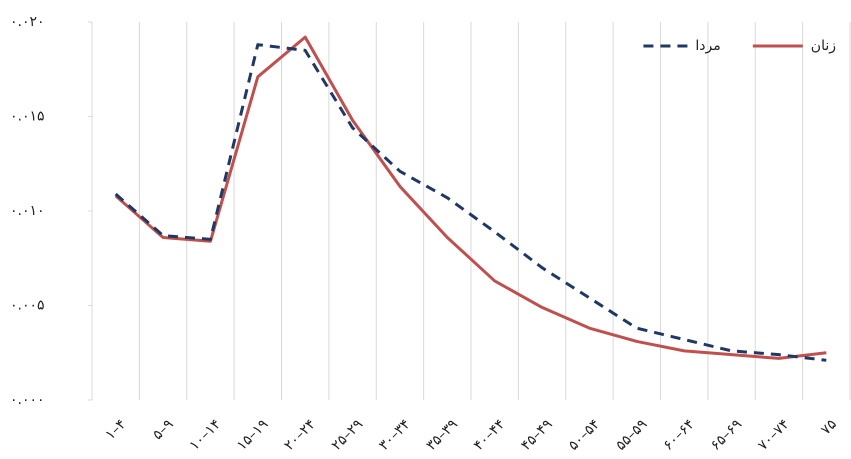 Image resolution: width=851 pixels, height=459 pixels. I want to click on legend-label: زنان, so click(823, 46).